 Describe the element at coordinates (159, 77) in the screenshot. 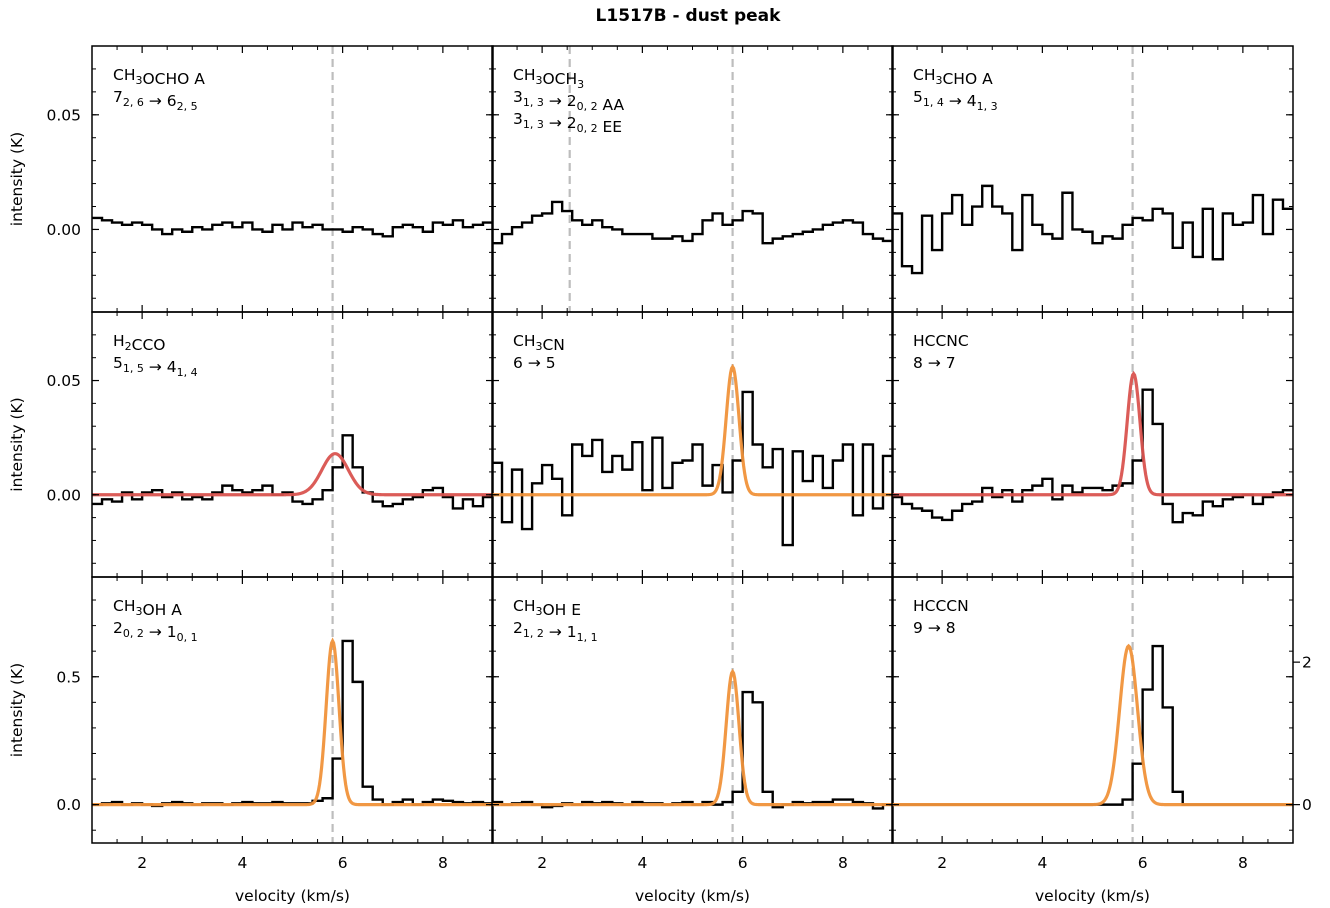

I see `transition-label-line: CH3OCHO A` at that location.